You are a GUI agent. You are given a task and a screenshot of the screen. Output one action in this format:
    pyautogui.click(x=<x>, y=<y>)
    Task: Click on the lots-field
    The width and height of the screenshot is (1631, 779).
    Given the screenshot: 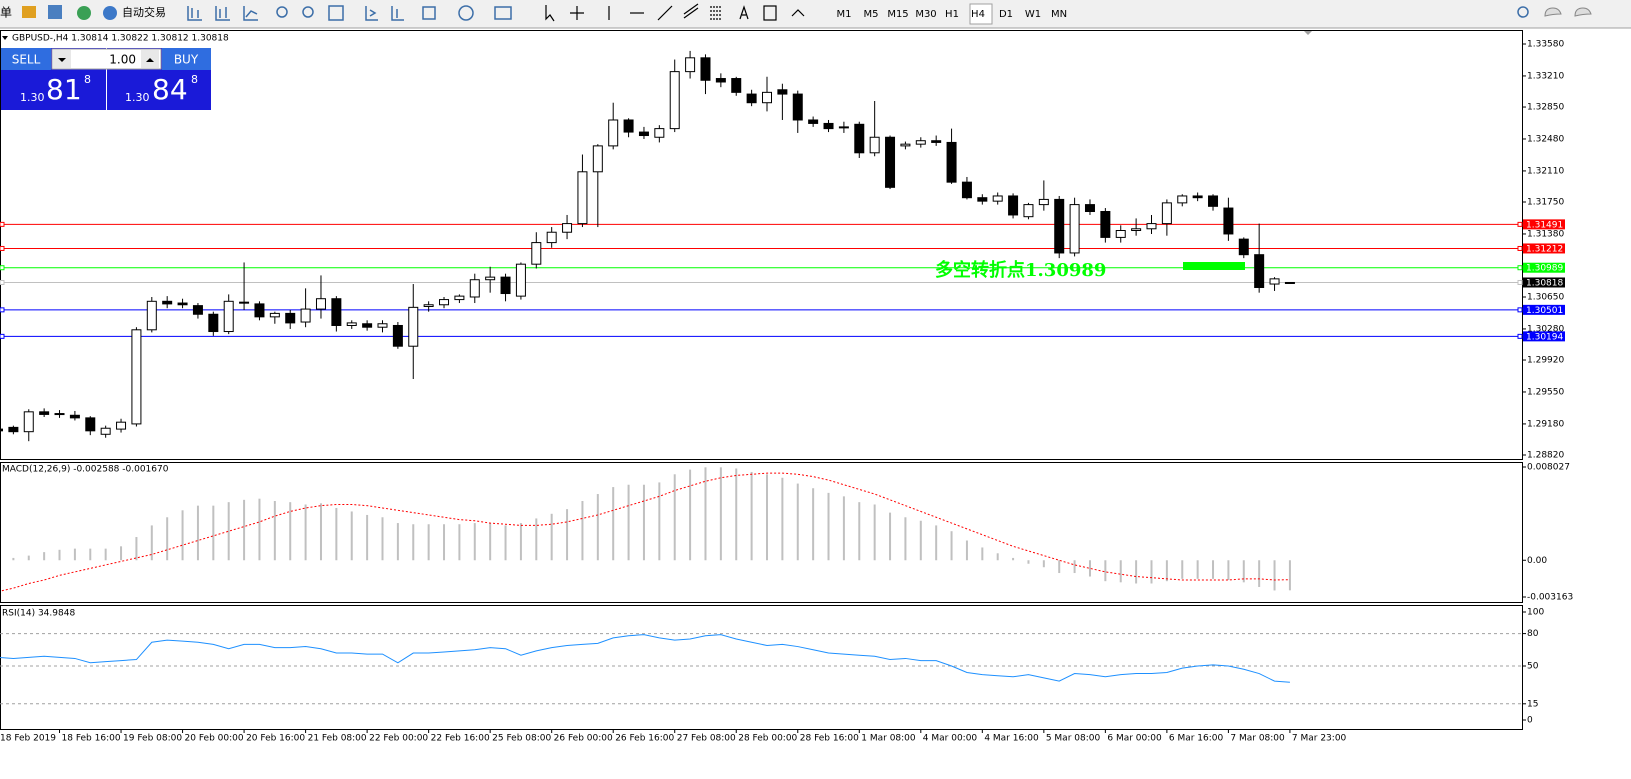 What is the action you would take?
    pyautogui.click(x=106, y=59)
    